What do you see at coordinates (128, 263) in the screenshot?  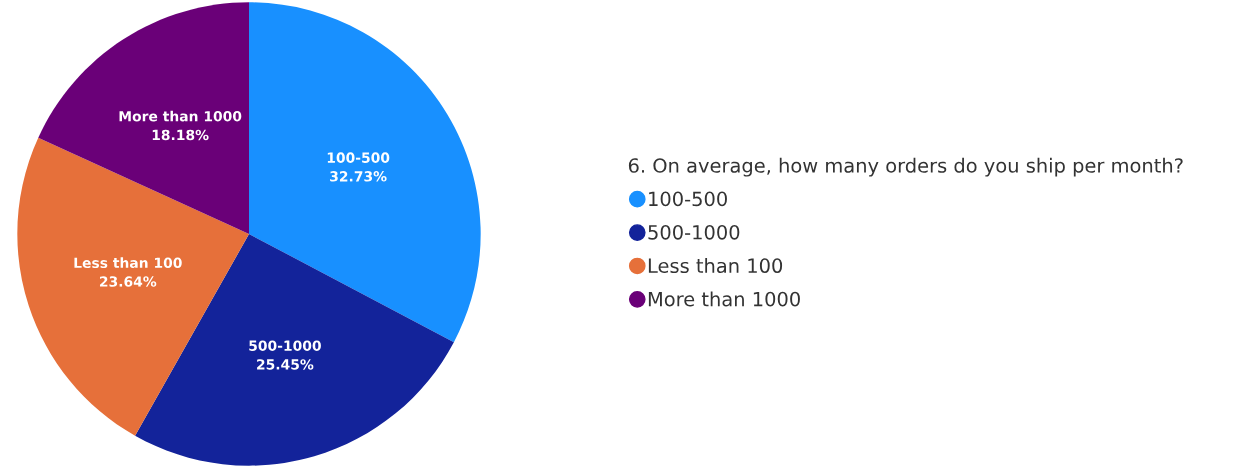 I see `slice-label: Less than 100` at bounding box center [128, 263].